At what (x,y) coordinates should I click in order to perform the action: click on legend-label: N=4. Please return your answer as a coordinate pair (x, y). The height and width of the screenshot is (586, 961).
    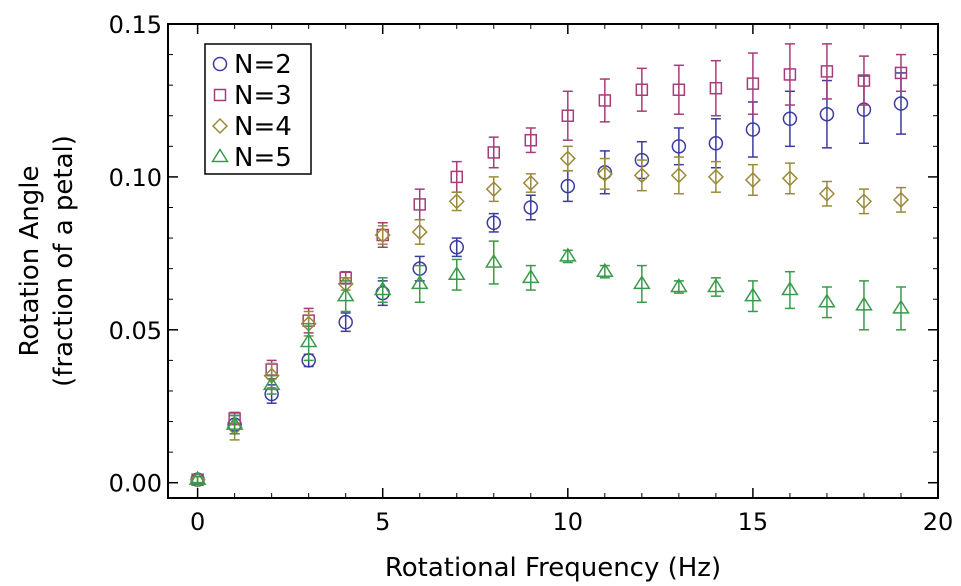
    Looking at the image, I should click on (263, 127).